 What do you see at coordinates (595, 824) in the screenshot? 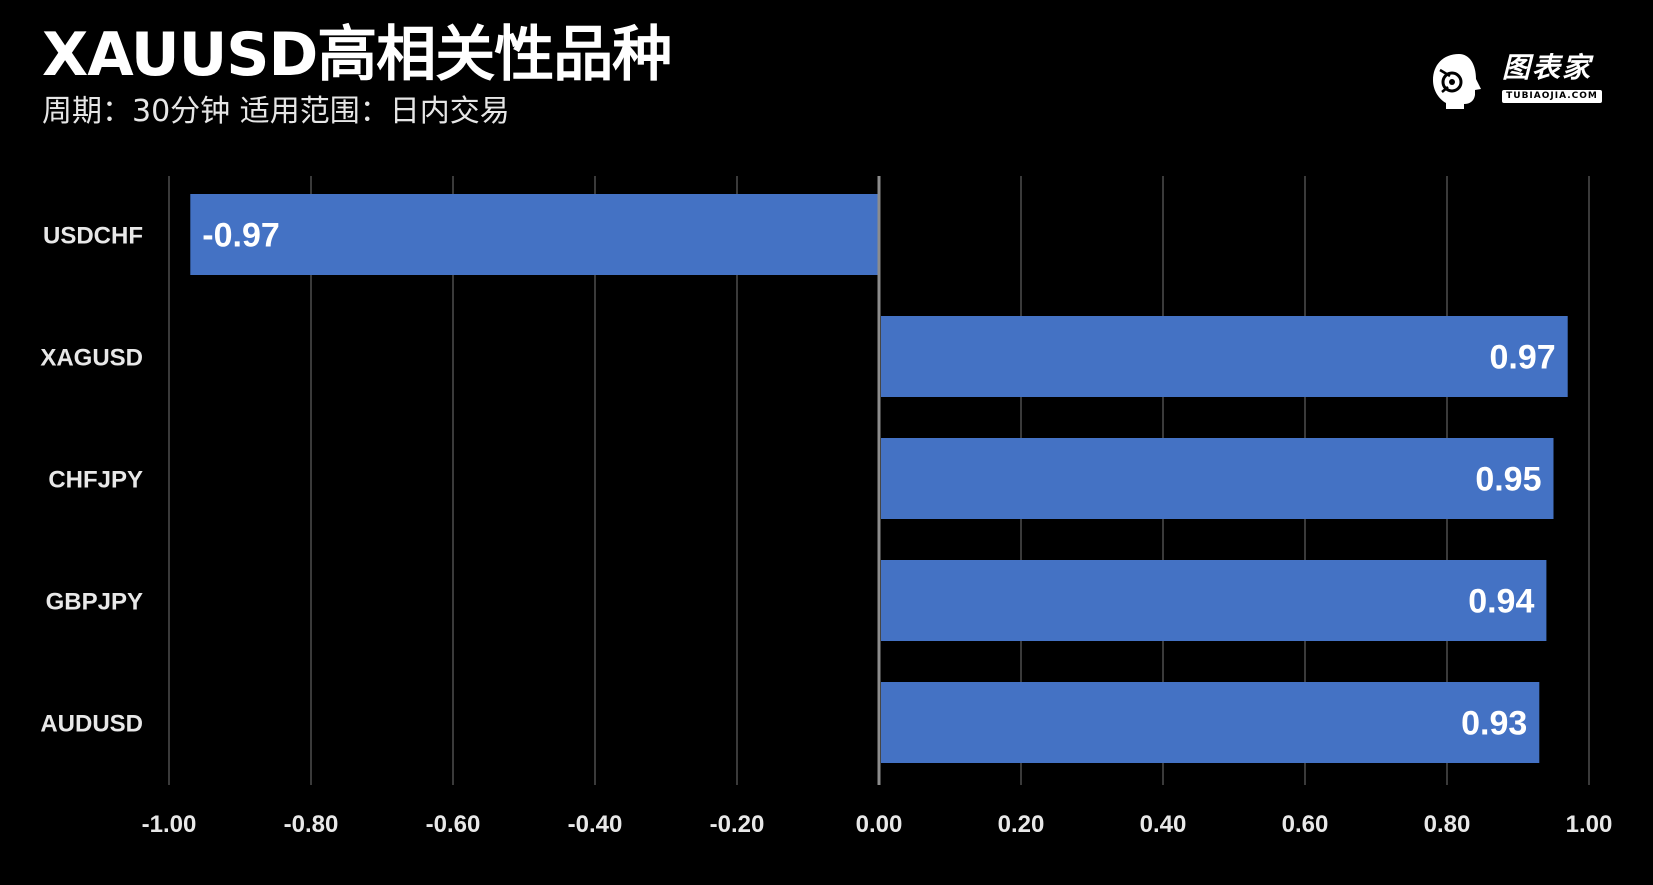
I see `x-tick-label: -0.40` at bounding box center [595, 824].